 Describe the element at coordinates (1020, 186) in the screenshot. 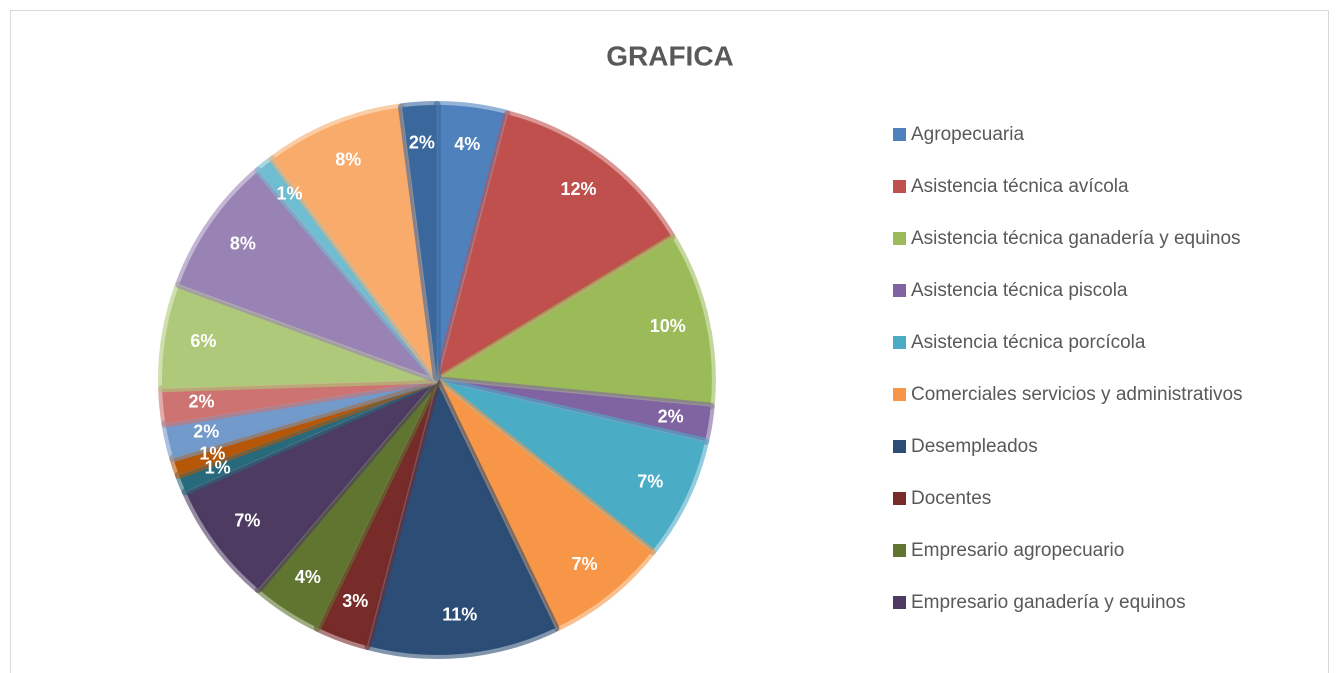

I see `legend-label: Asistencia técnica avícola` at that location.